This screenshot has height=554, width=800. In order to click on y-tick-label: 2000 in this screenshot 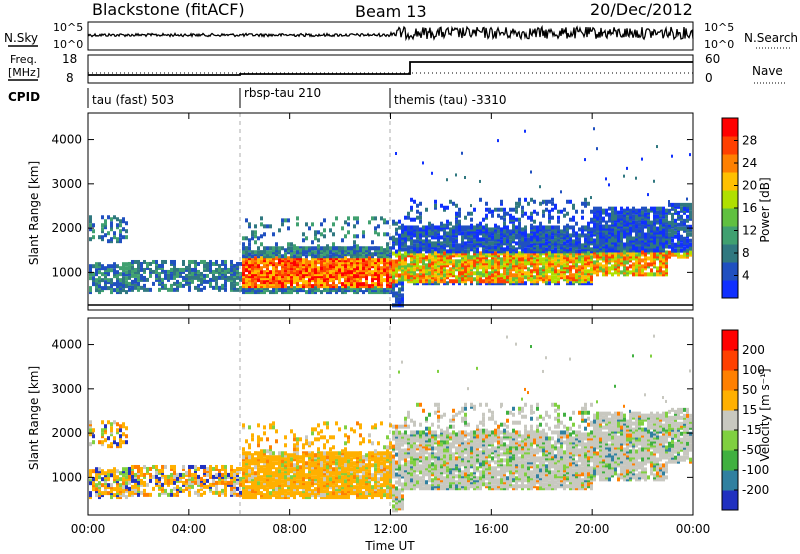, I will do `click(66, 228)`.